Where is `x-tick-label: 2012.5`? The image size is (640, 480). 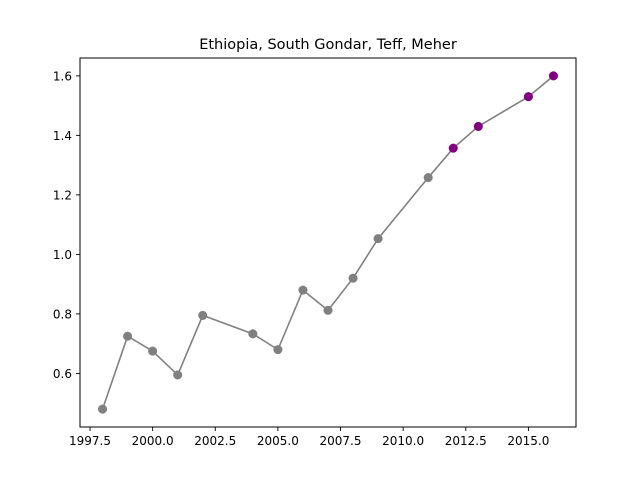 x-tick-label: 2012.5 is located at coordinates (466, 441).